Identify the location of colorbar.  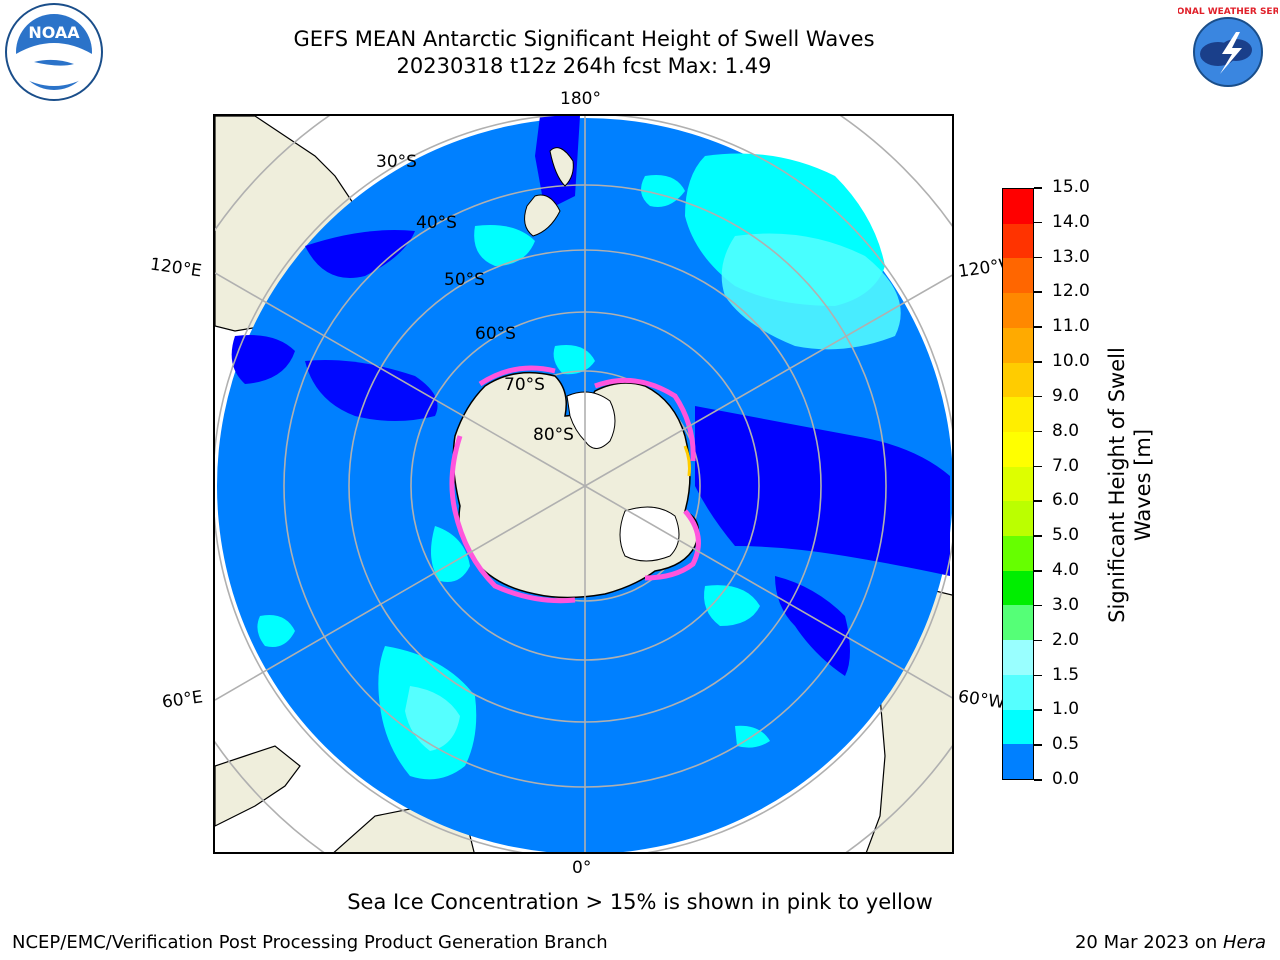
(1018, 484).